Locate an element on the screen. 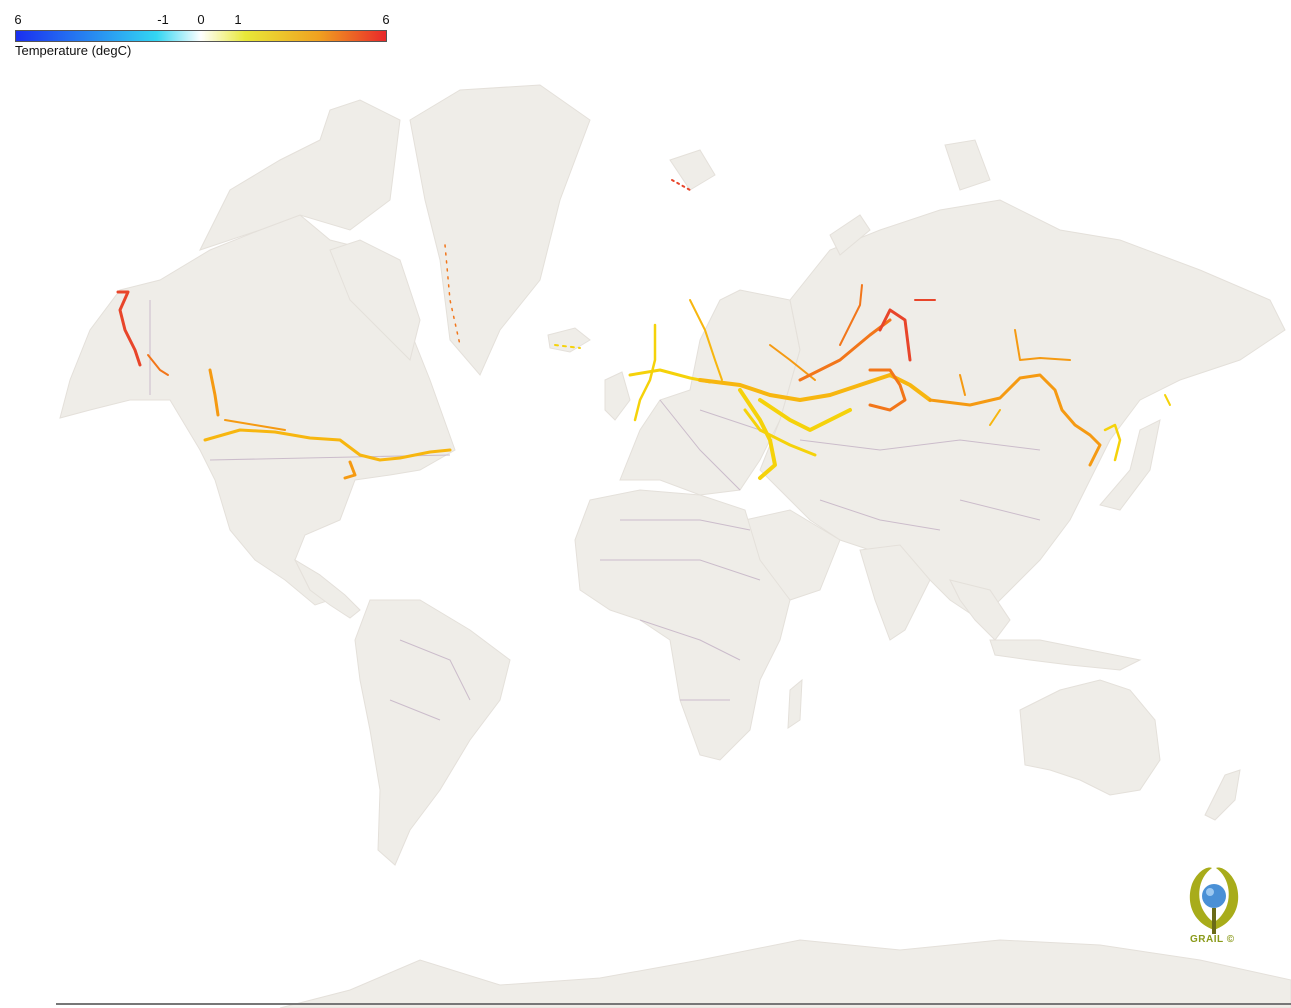 The width and height of the screenshot is (1291, 1008). japan is located at coordinates (1130, 465).